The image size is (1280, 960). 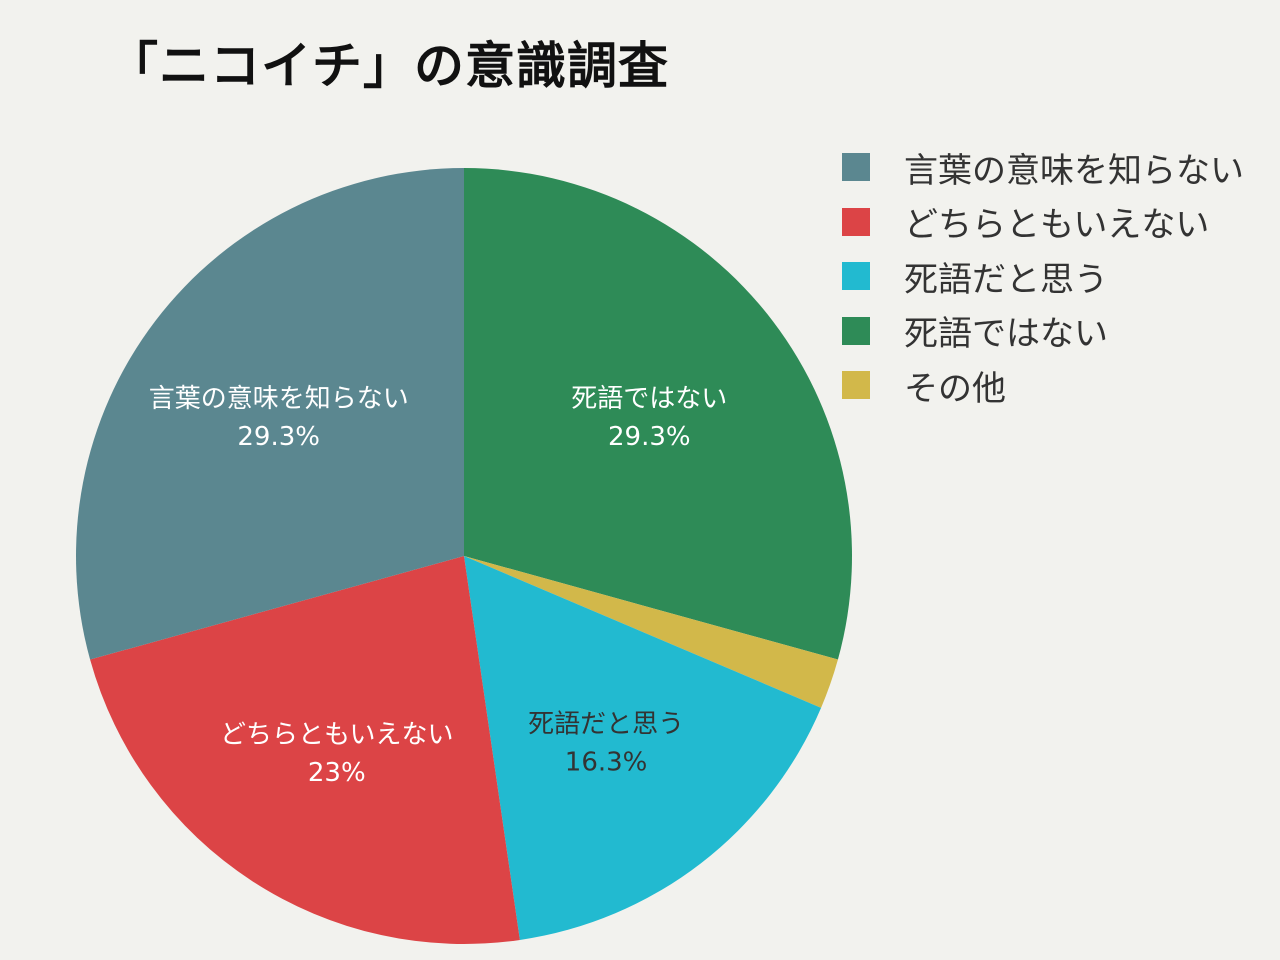 What do you see at coordinates (388, 66) in the screenshot?
I see `chart-title: 「ニコイチ」の意識調査` at bounding box center [388, 66].